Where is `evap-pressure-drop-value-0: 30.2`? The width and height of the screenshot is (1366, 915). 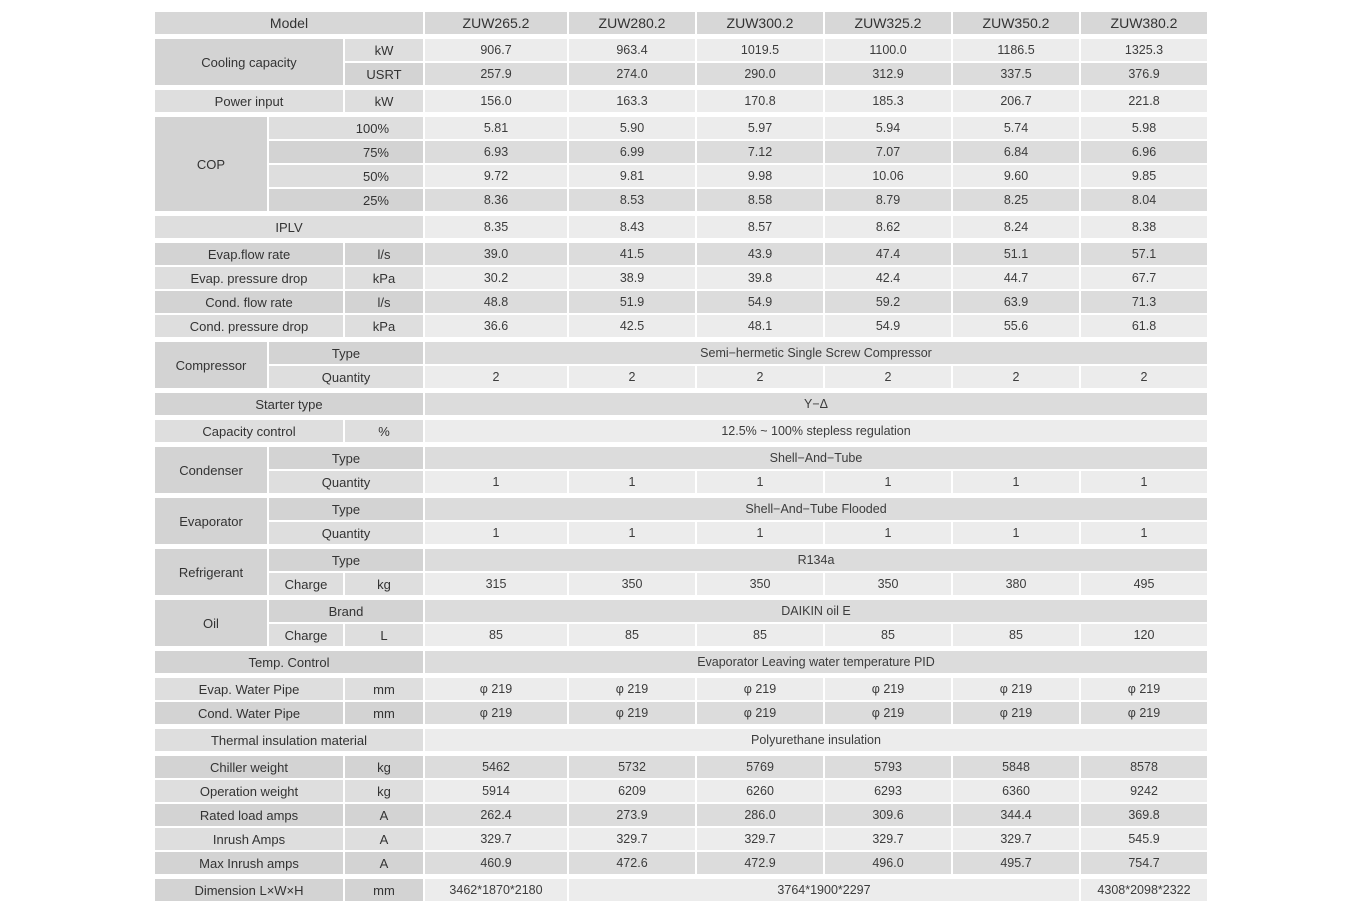 evap-pressure-drop-value-0: 30.2 is located at coordinates (496, 278).